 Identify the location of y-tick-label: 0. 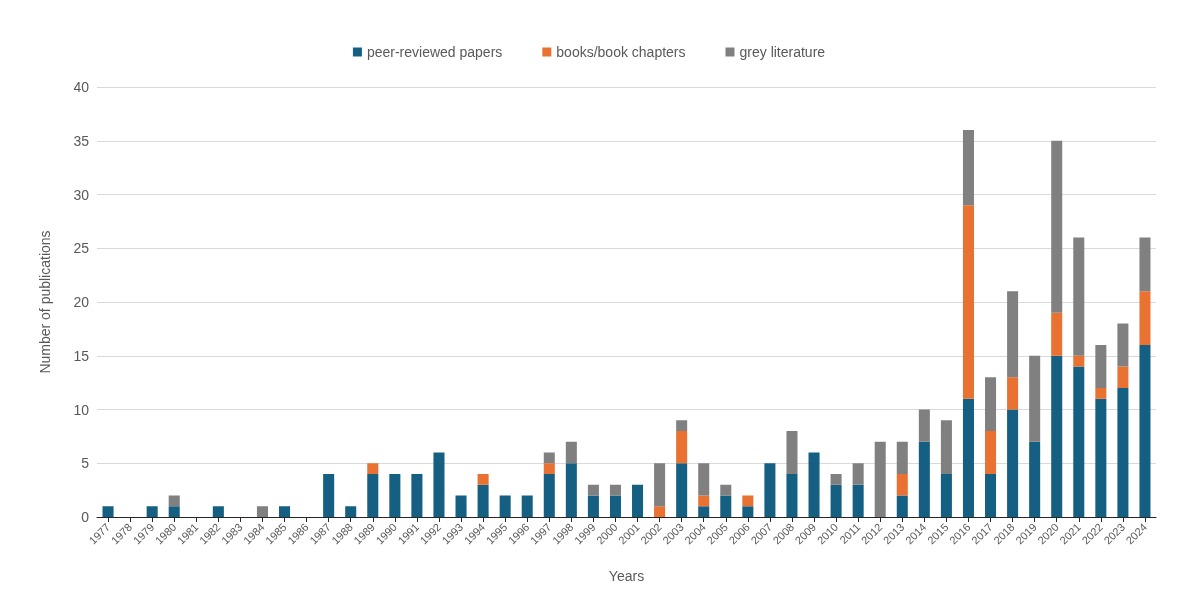
(85, 517).